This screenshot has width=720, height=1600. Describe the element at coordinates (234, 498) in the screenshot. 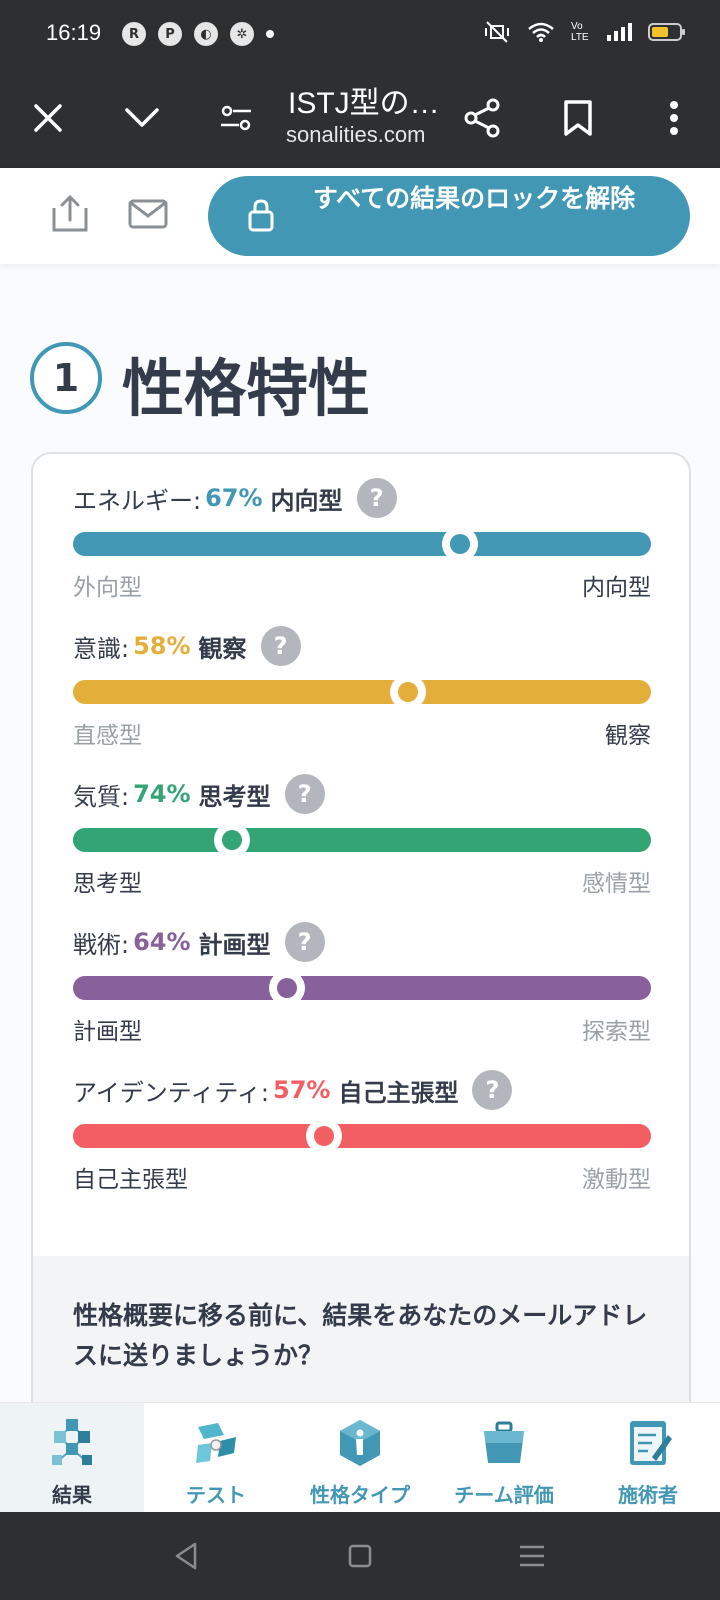

I see `trait-percent: 67%` at that location.